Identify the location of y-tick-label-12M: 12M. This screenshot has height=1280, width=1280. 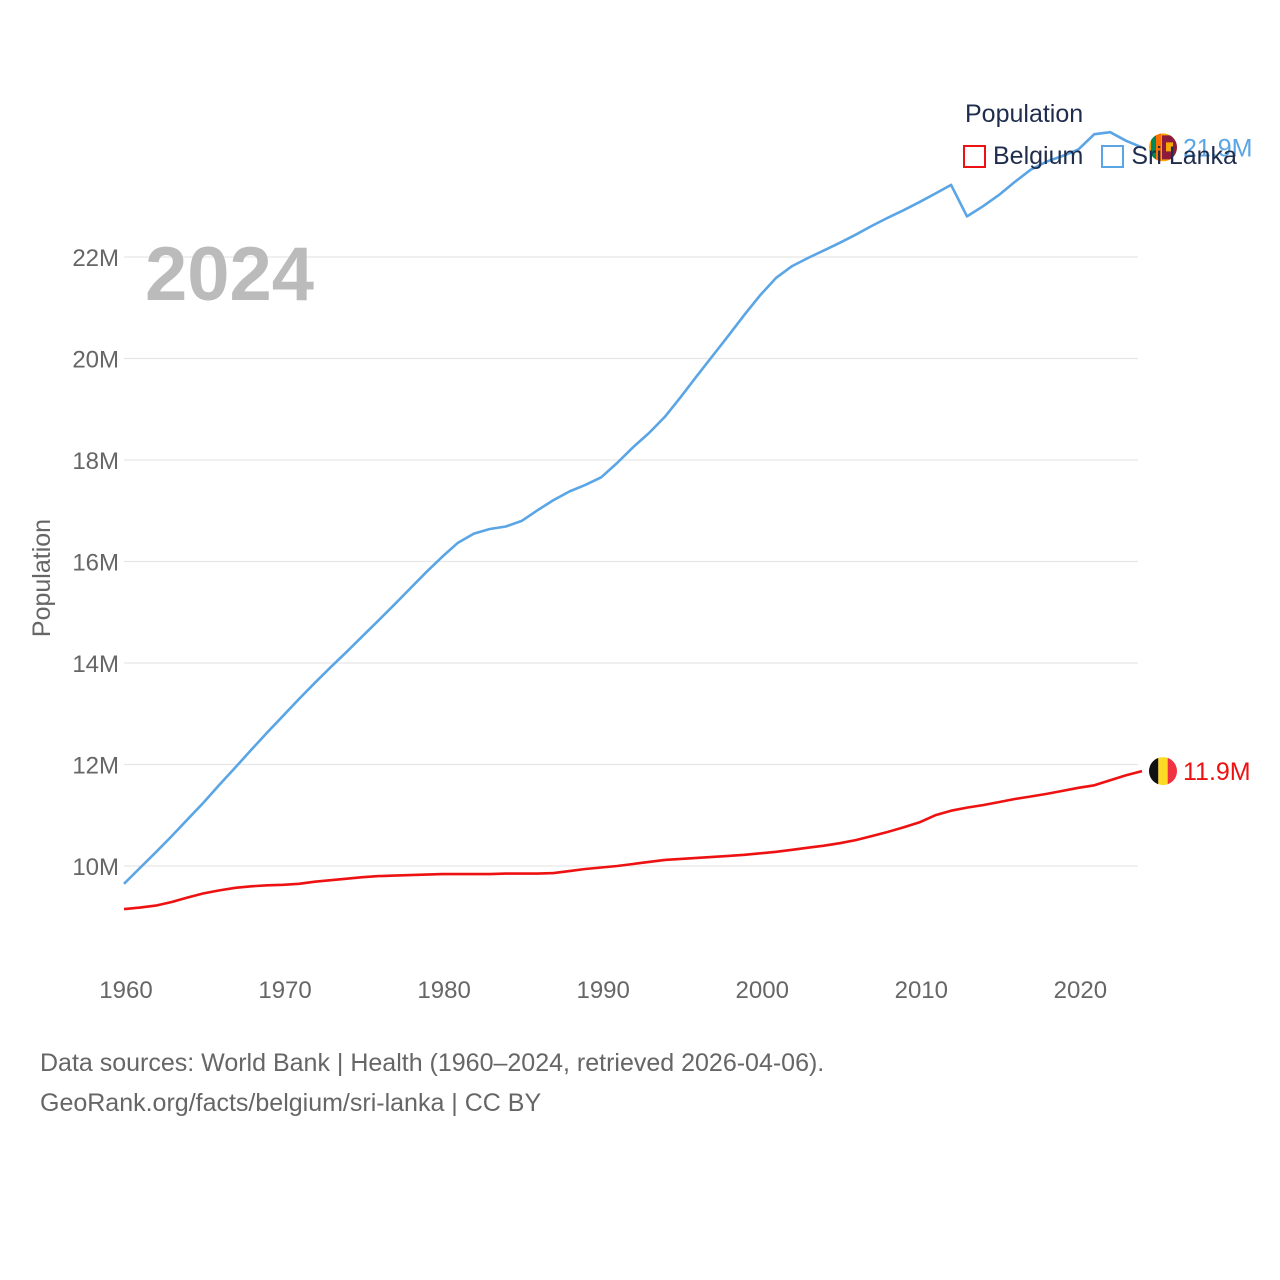
(95, 766).